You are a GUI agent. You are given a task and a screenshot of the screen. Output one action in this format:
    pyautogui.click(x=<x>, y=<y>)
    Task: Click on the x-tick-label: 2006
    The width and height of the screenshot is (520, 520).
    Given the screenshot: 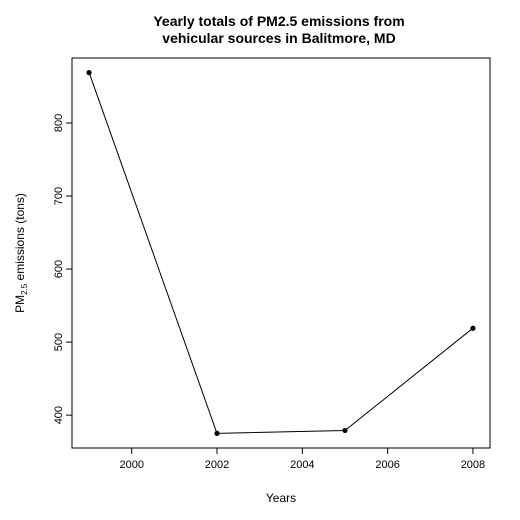 What is the action you would take?
    pyautogui.click(x=387, y=465)
    